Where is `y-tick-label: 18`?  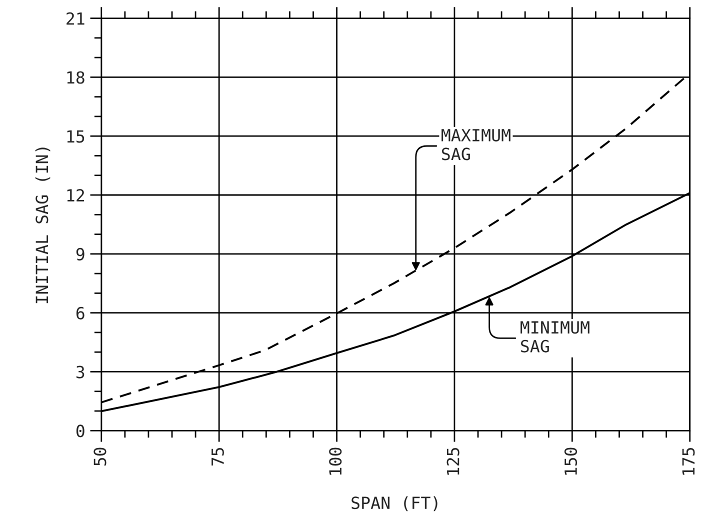 y-tick-label: 18 is located at coordinates (75, 77).